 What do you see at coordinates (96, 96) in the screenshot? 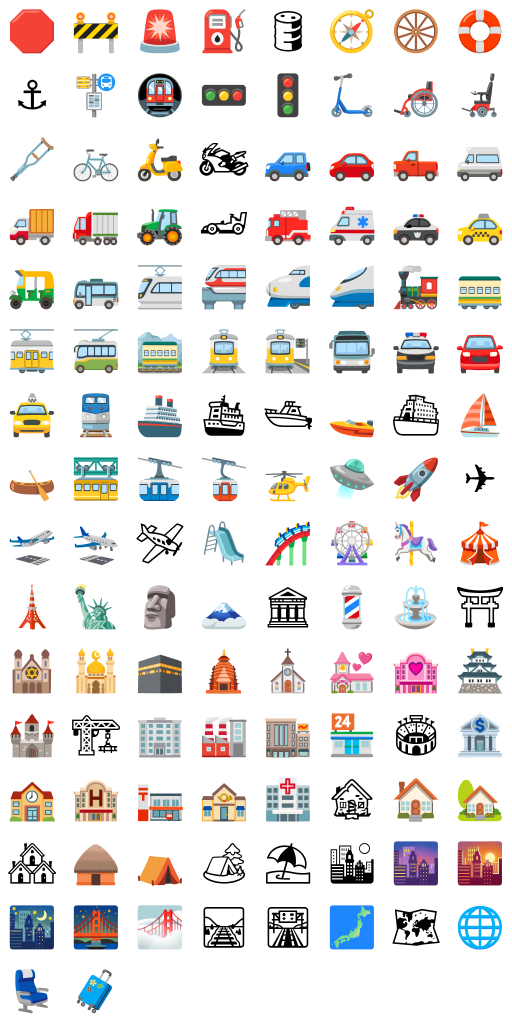
I see `bus-stop-icon: 🚏` at bounding box center [96, 96].